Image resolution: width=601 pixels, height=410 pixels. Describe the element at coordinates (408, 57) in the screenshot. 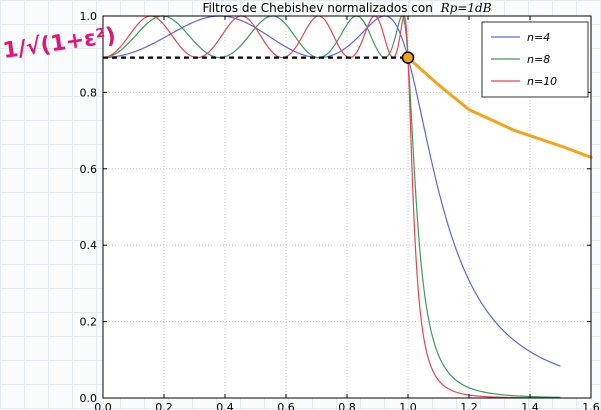

I see `cutoff-marker-dot` at that location.